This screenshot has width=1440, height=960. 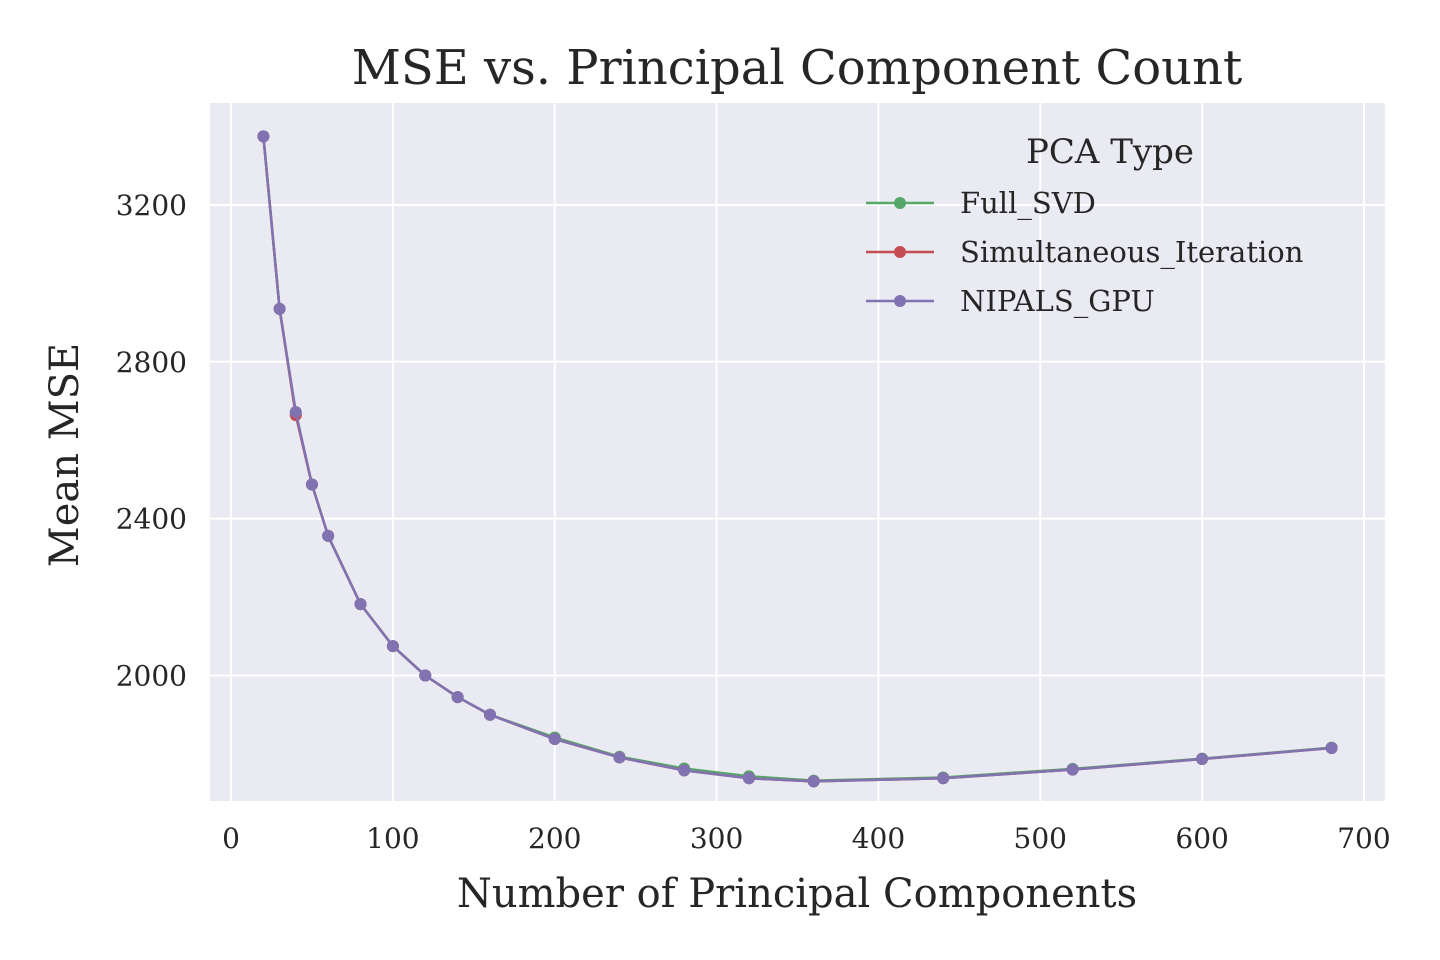 What do you see at coordinates (1110, 152) in the screenshot?
I see `legend-title: PCA Type` at bounding box center [1110, 152].